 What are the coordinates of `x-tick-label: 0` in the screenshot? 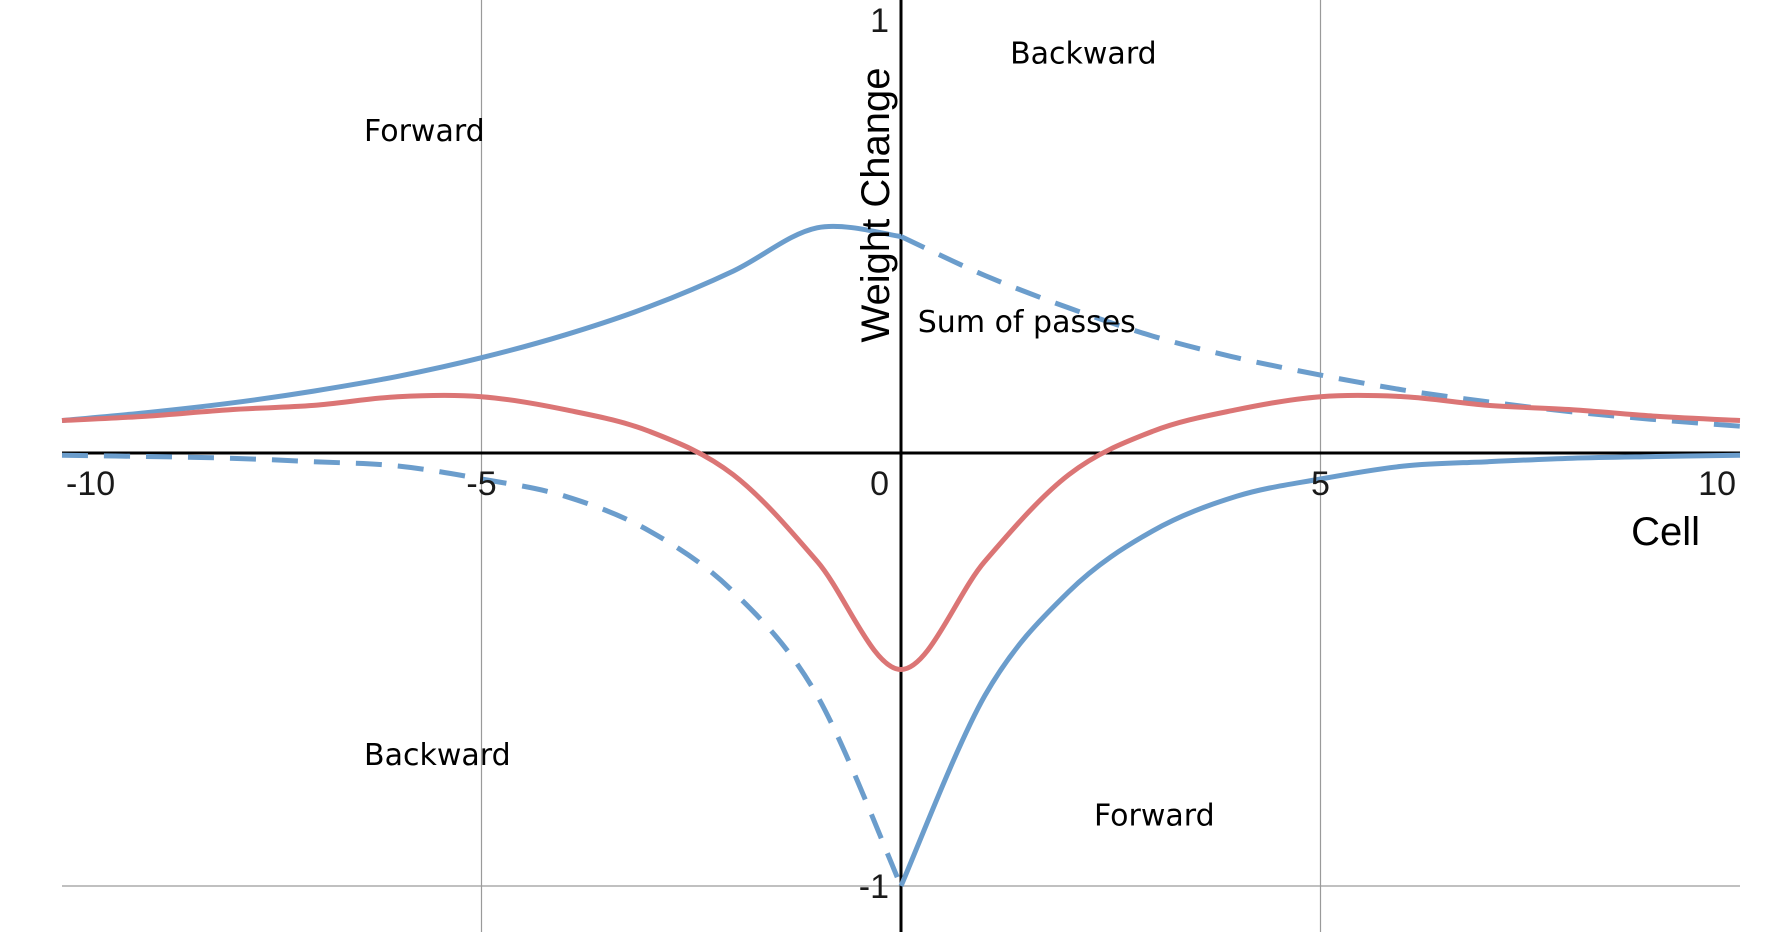 It's located at (879, 484).